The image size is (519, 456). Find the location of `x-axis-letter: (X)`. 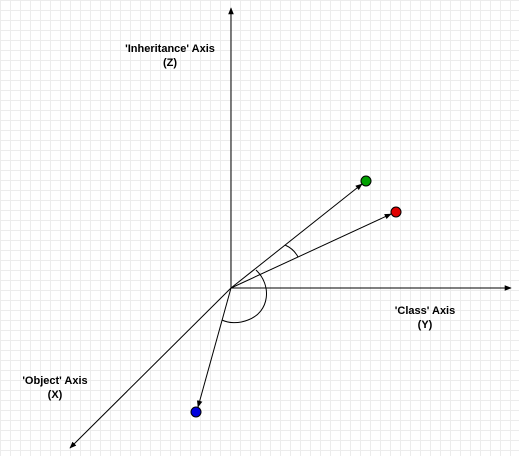

x-axis-letter: (X) is located at coordinates (55, 395).